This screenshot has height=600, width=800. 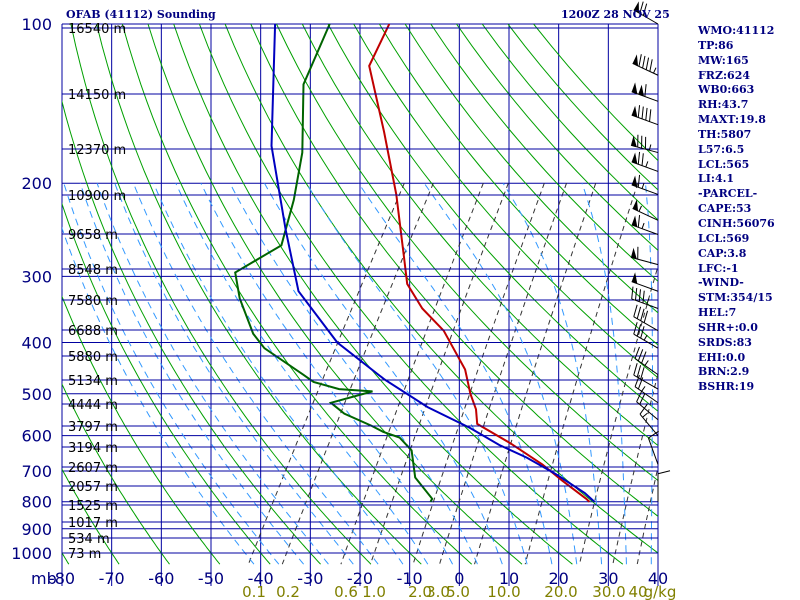 I want to click on pressure-tick-label: 300, so click(x=36, y=276).